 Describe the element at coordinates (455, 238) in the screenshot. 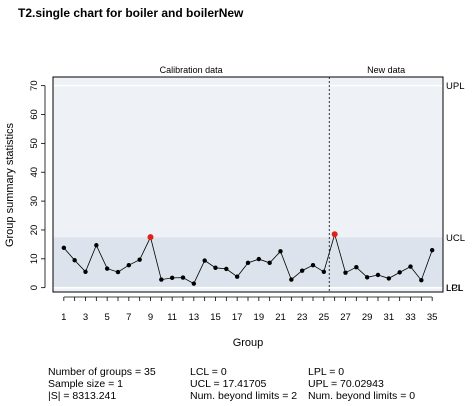

I see `limit-label-ucl: UCL` at that location.